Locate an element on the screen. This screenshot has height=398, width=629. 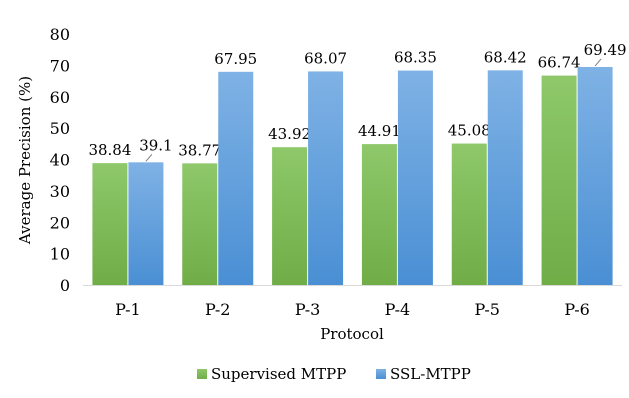
data-label: 67.95 is located at coordinates (235, 59).